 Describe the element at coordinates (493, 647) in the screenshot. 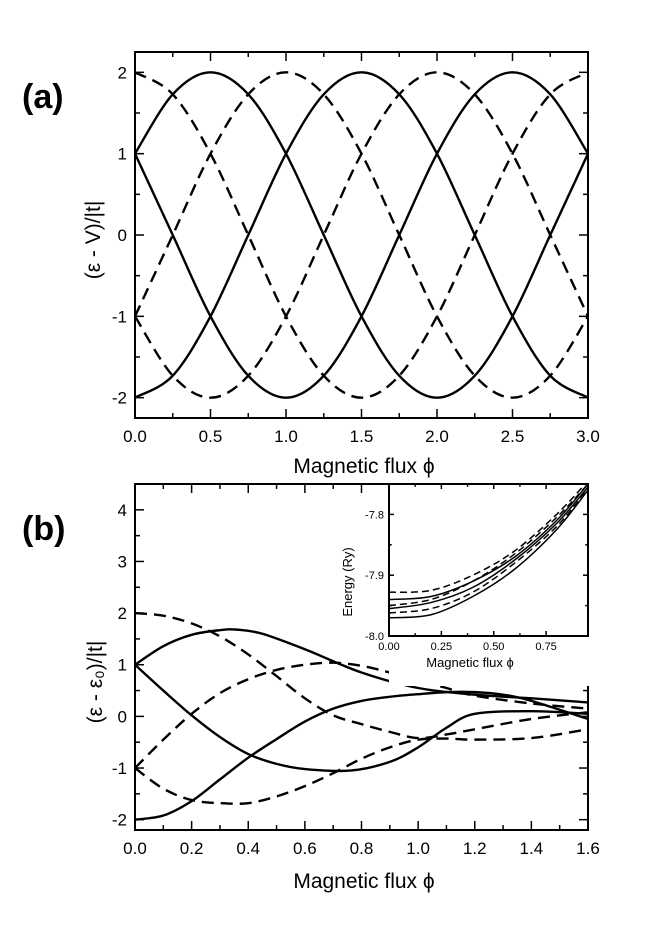

I see `inset-x-tick-label: 0.50` at that location.